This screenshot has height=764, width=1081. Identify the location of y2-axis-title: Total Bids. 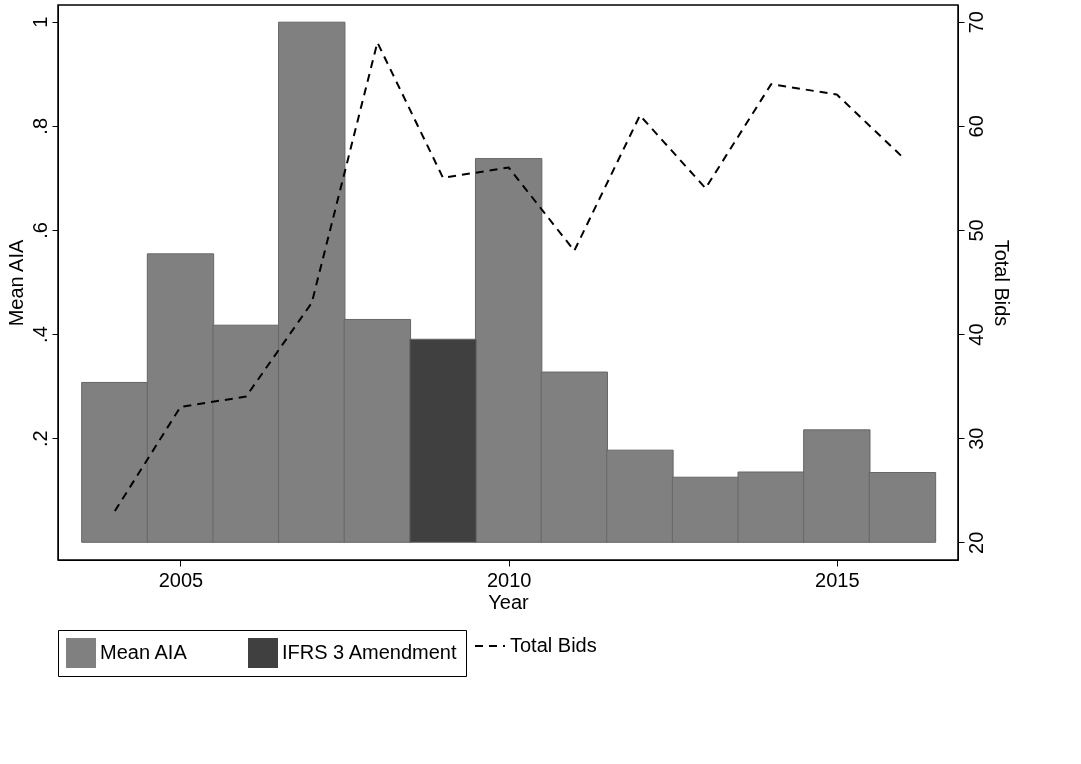
(1001, 283).